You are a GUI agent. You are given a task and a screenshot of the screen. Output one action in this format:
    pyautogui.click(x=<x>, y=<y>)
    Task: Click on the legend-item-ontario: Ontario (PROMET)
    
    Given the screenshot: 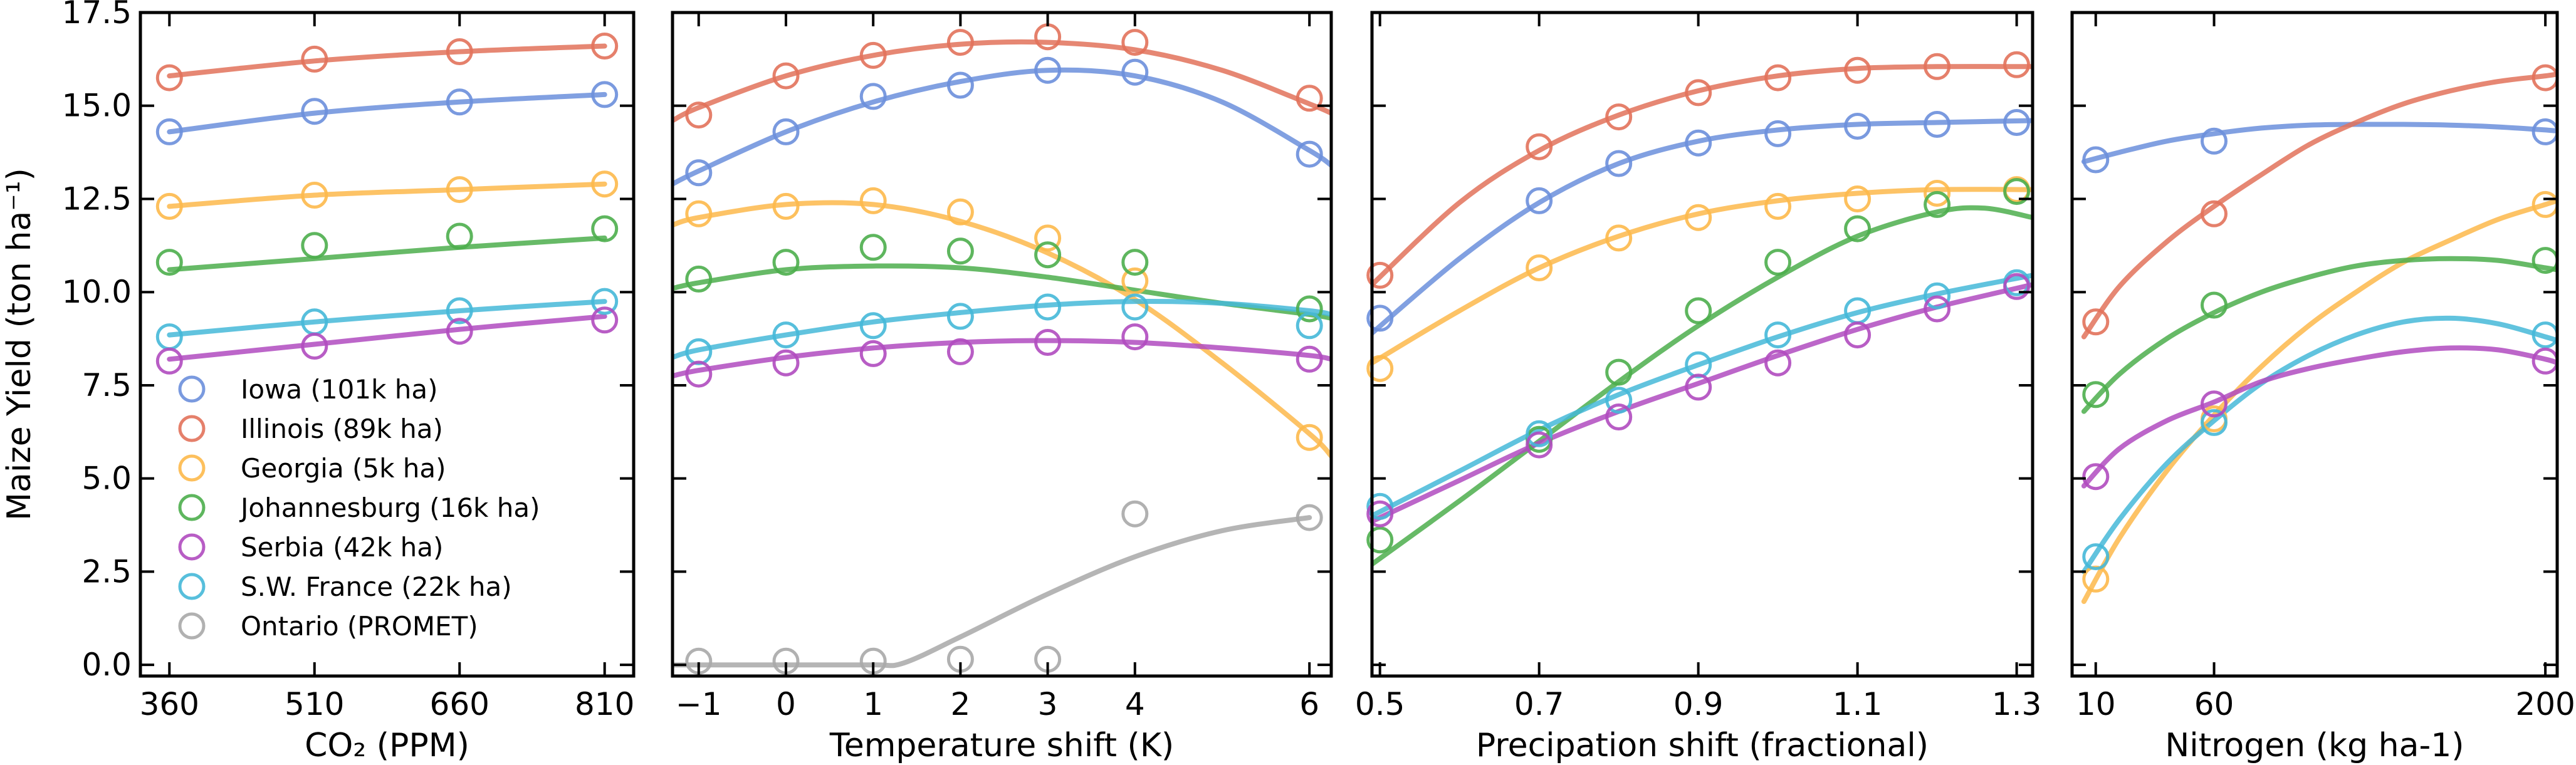 What is the action you would take?
    pyautogui.click(x=328, y=626)
    